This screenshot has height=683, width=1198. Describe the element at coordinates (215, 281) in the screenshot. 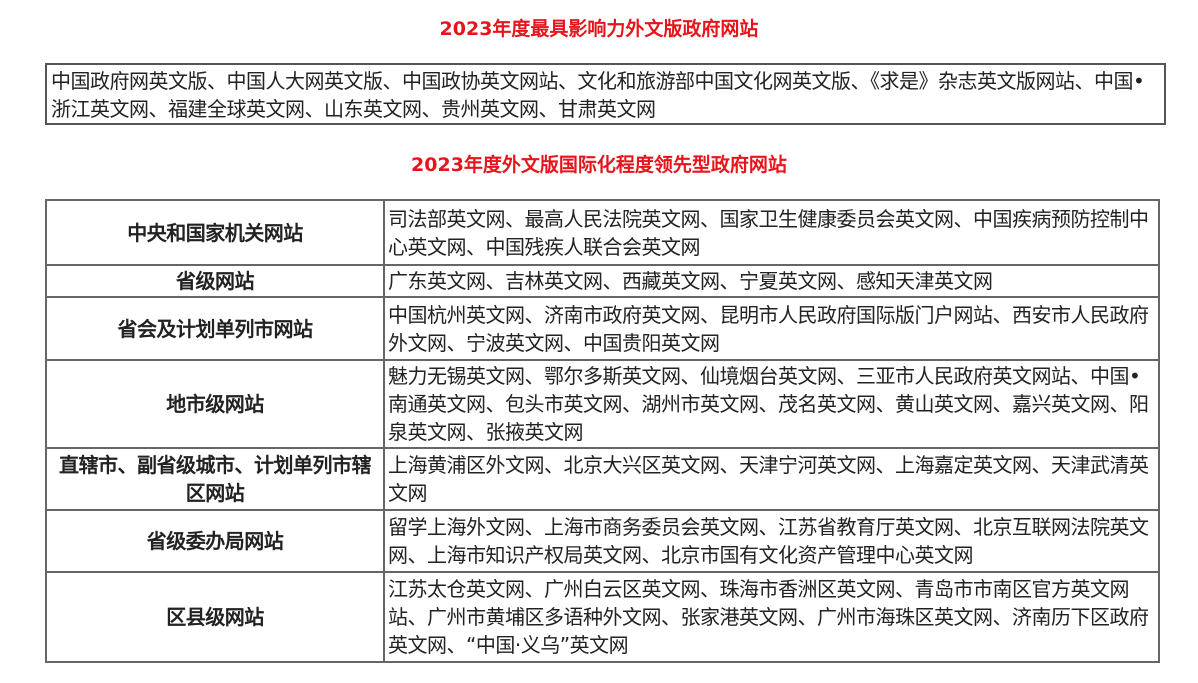

I see `category-cell: 省级网站` at that location.